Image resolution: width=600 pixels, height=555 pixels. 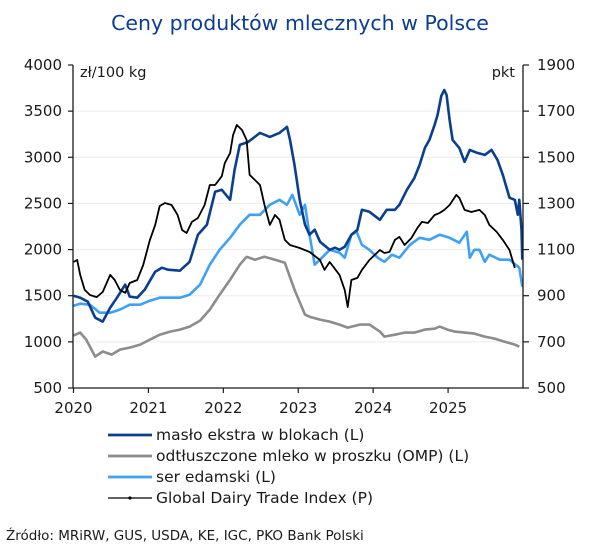 I want to click on left-tick-label: 2000, so click(x=43, y=250).